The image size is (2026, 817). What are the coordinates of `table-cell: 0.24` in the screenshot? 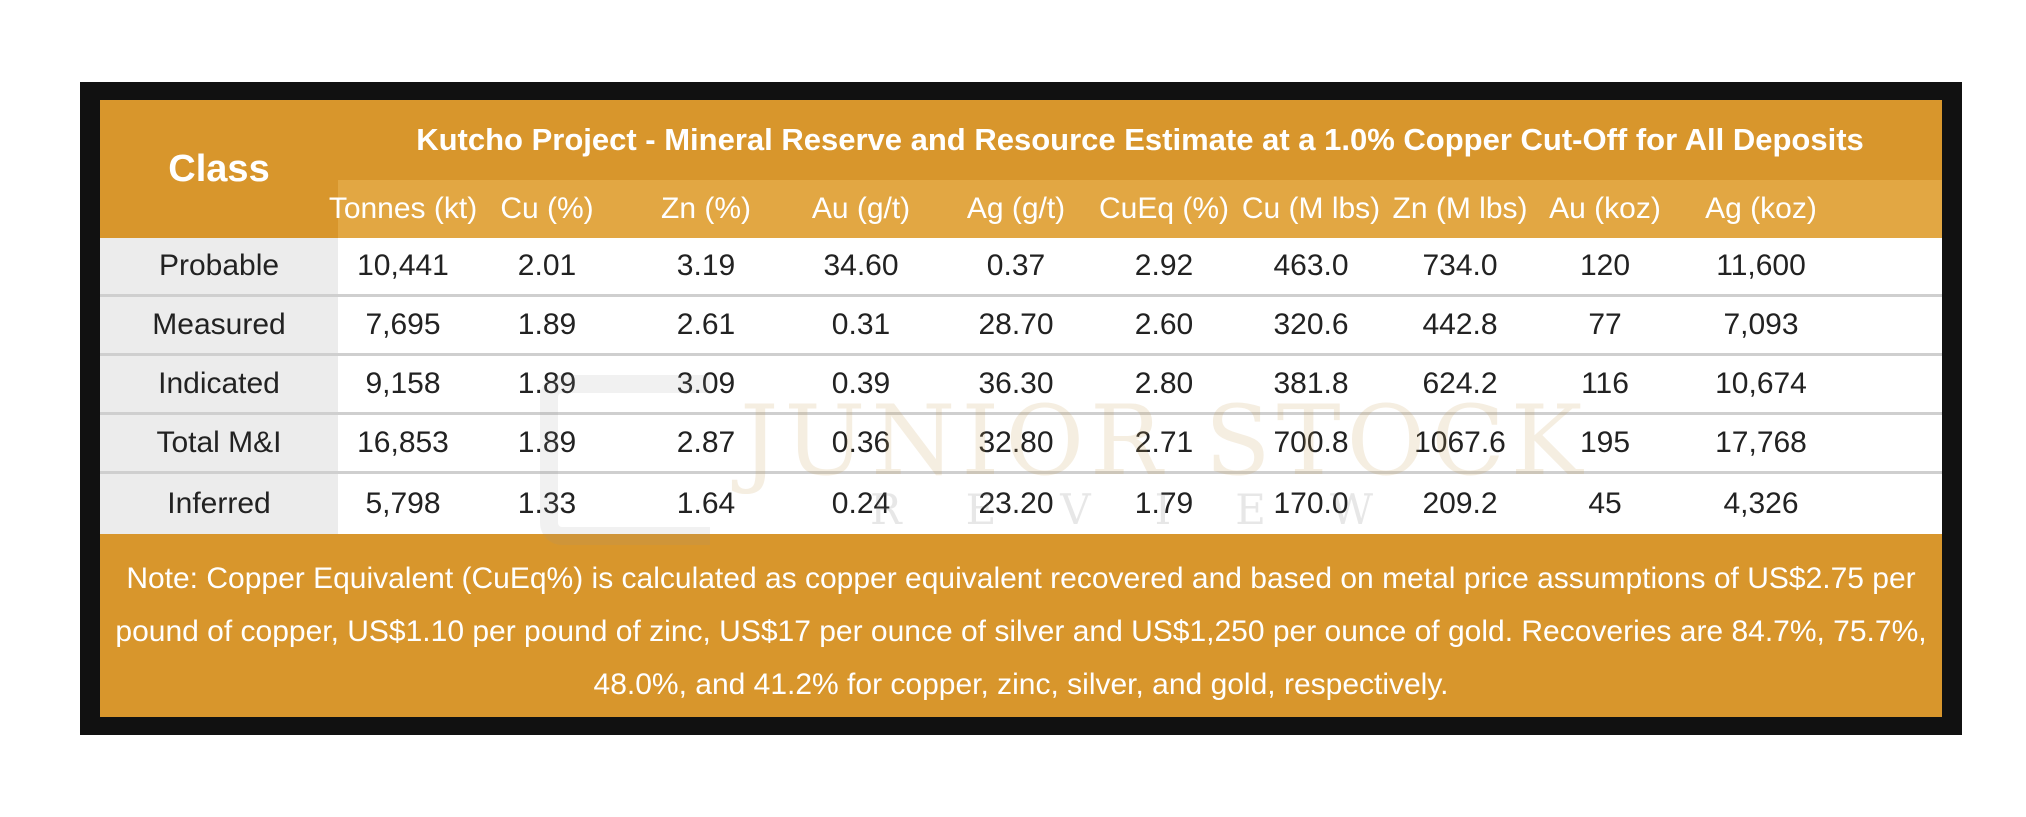 It's located at (861, 503).